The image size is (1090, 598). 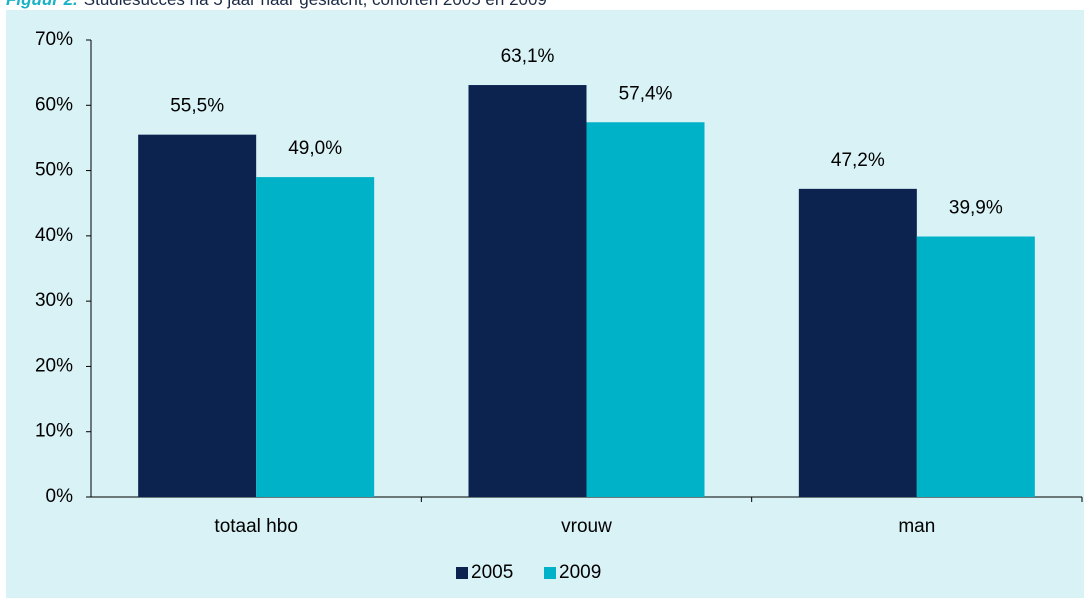 What do you see at coordinates (646, 93) in the screenshot?
I see `data-label: 57,4%` at bounding box center [646, 93].